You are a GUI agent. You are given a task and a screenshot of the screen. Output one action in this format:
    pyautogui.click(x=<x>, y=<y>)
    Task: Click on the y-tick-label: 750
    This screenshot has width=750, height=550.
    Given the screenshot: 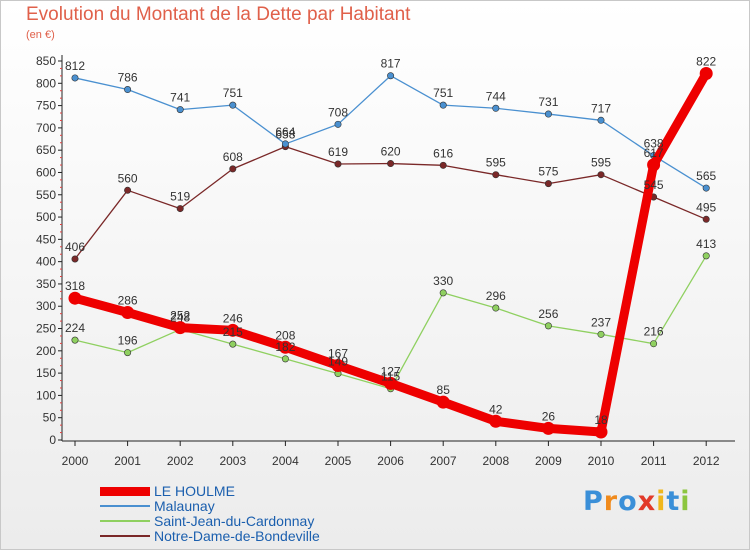 What is the action you would take?
    pyautogui.click(x=46, y=106)
    